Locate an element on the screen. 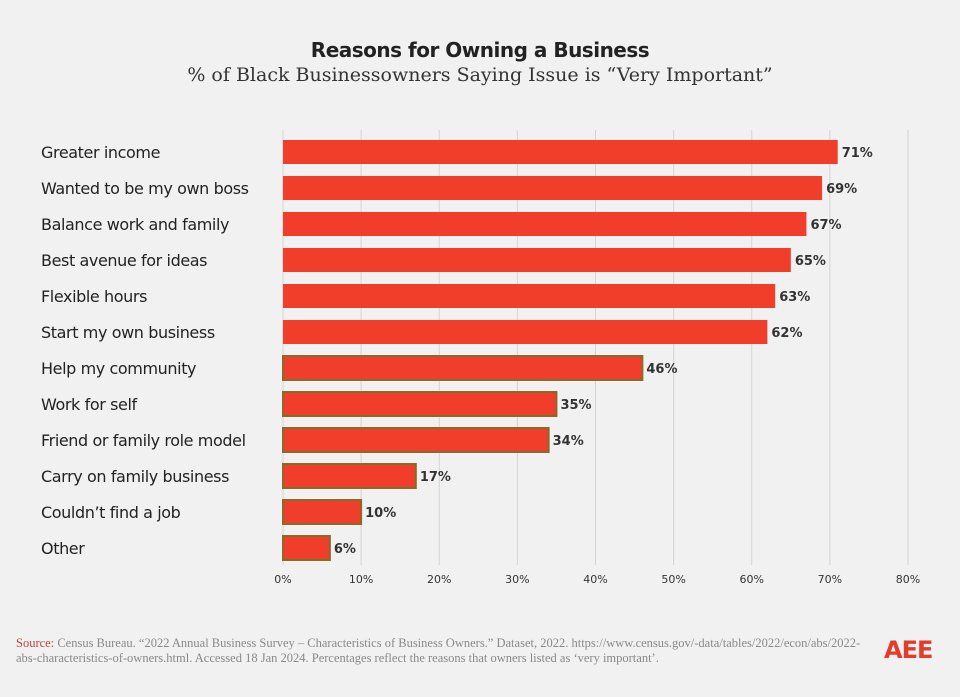 The image size is (960, 697). x-tick-label: 30% is located at coordinates (517, 579).